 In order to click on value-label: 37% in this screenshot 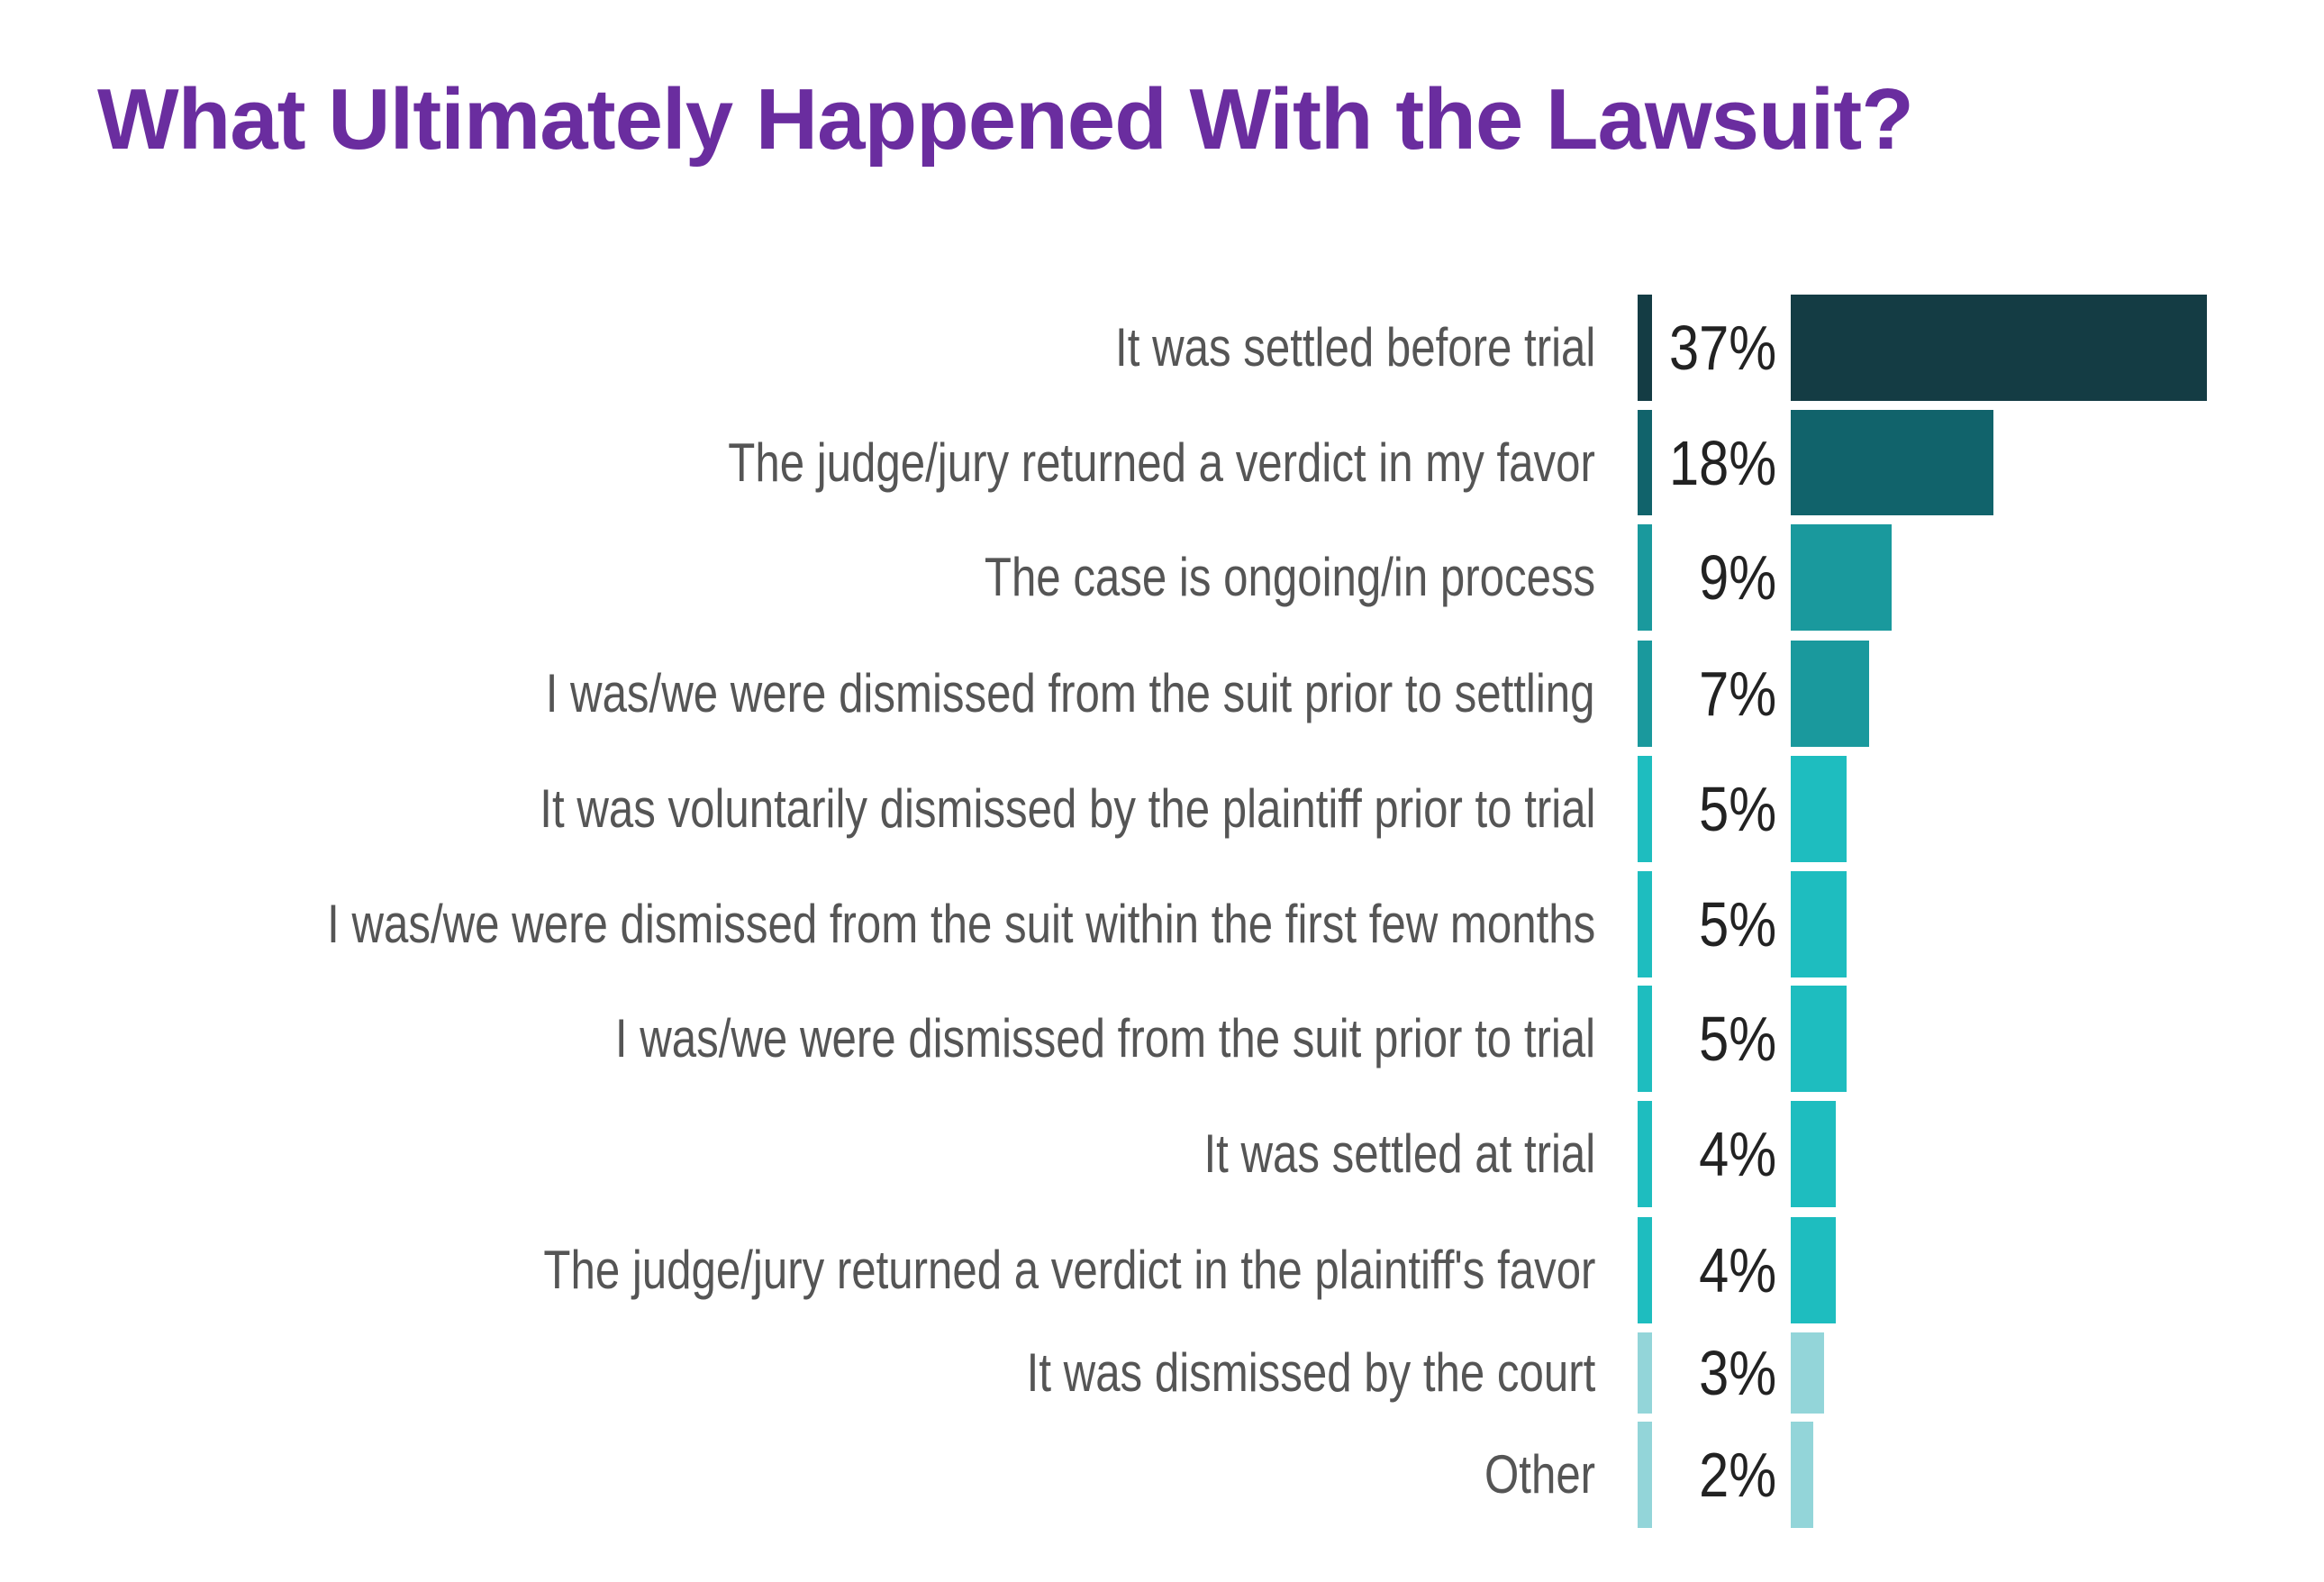, I will do `click(1722, 348)`.